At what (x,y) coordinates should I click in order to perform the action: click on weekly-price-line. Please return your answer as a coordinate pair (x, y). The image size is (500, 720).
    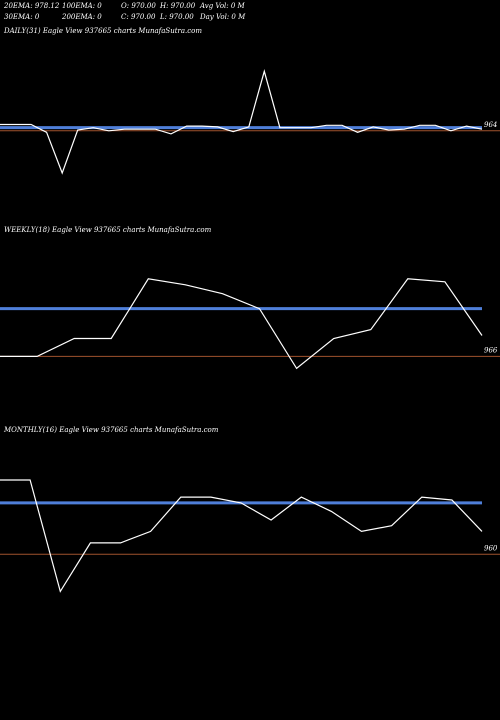
    Looking at the image, I should click on (241, 324).